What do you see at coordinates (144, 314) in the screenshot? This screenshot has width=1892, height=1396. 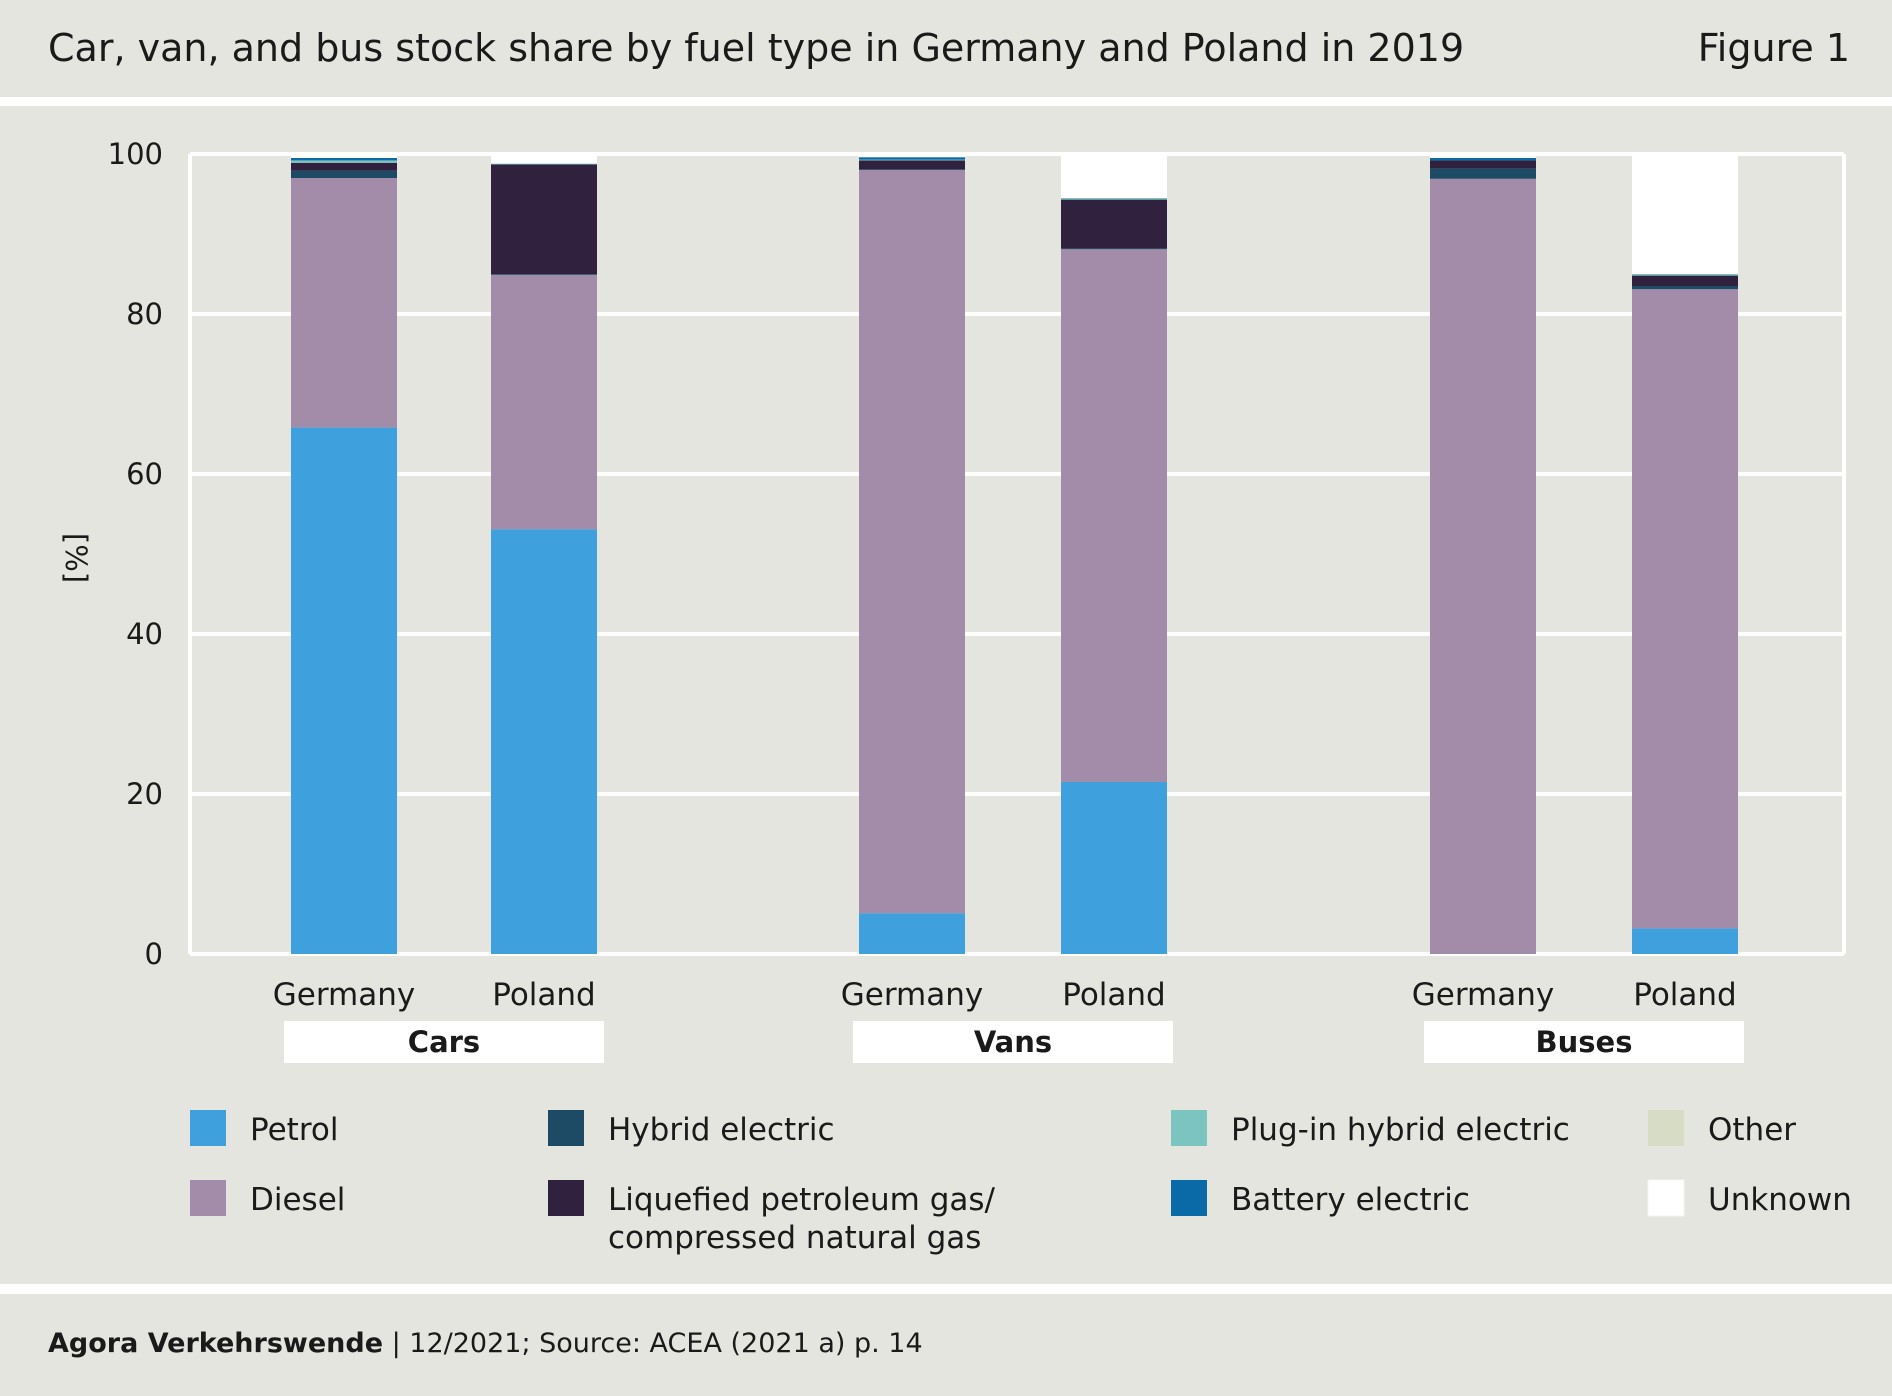 I see `y-tick-label: 80` at bounding box center [144, 314].